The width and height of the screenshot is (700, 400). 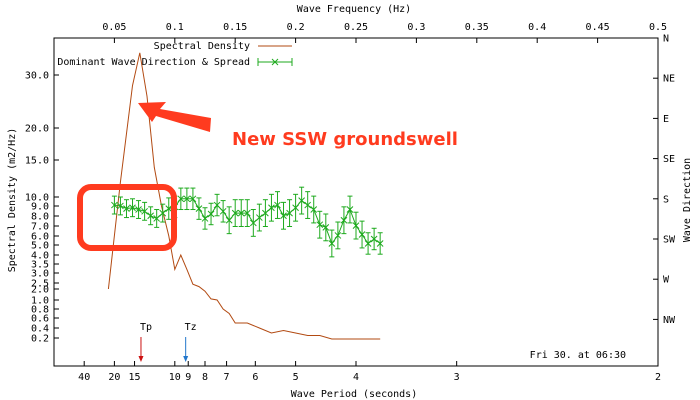 I want to click on right-tick-label: W, so click(x=666, y=280).